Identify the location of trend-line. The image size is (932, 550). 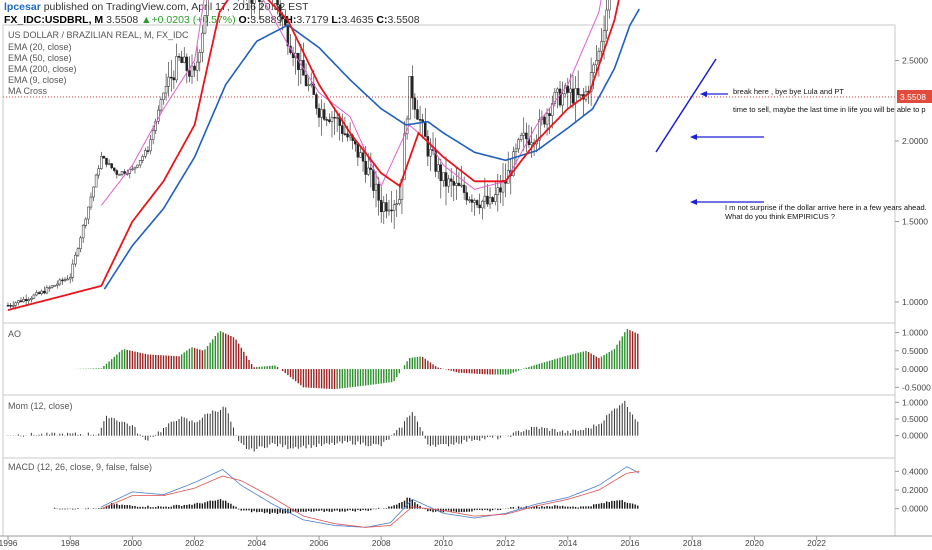
(686, 105).